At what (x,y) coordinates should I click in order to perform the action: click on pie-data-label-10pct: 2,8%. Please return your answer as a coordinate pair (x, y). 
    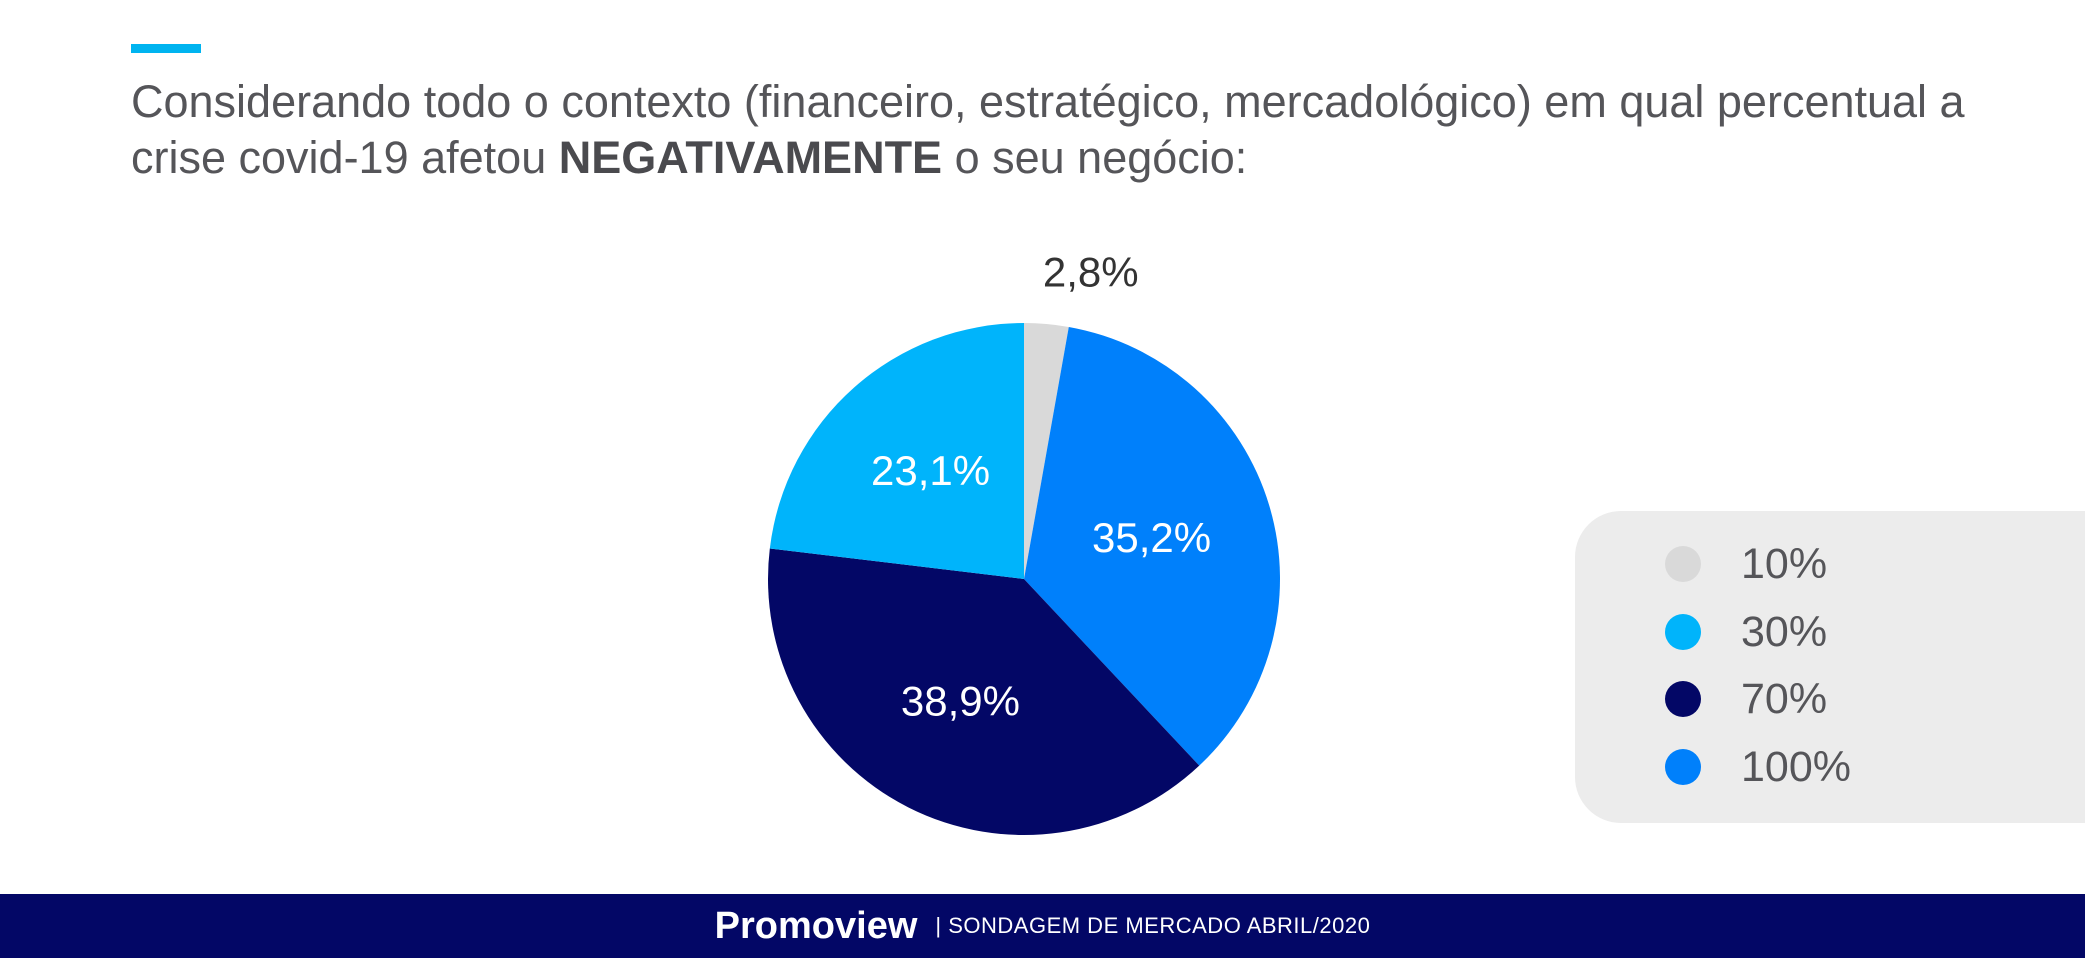
    Looking at the image, I should click on (1091, 272).